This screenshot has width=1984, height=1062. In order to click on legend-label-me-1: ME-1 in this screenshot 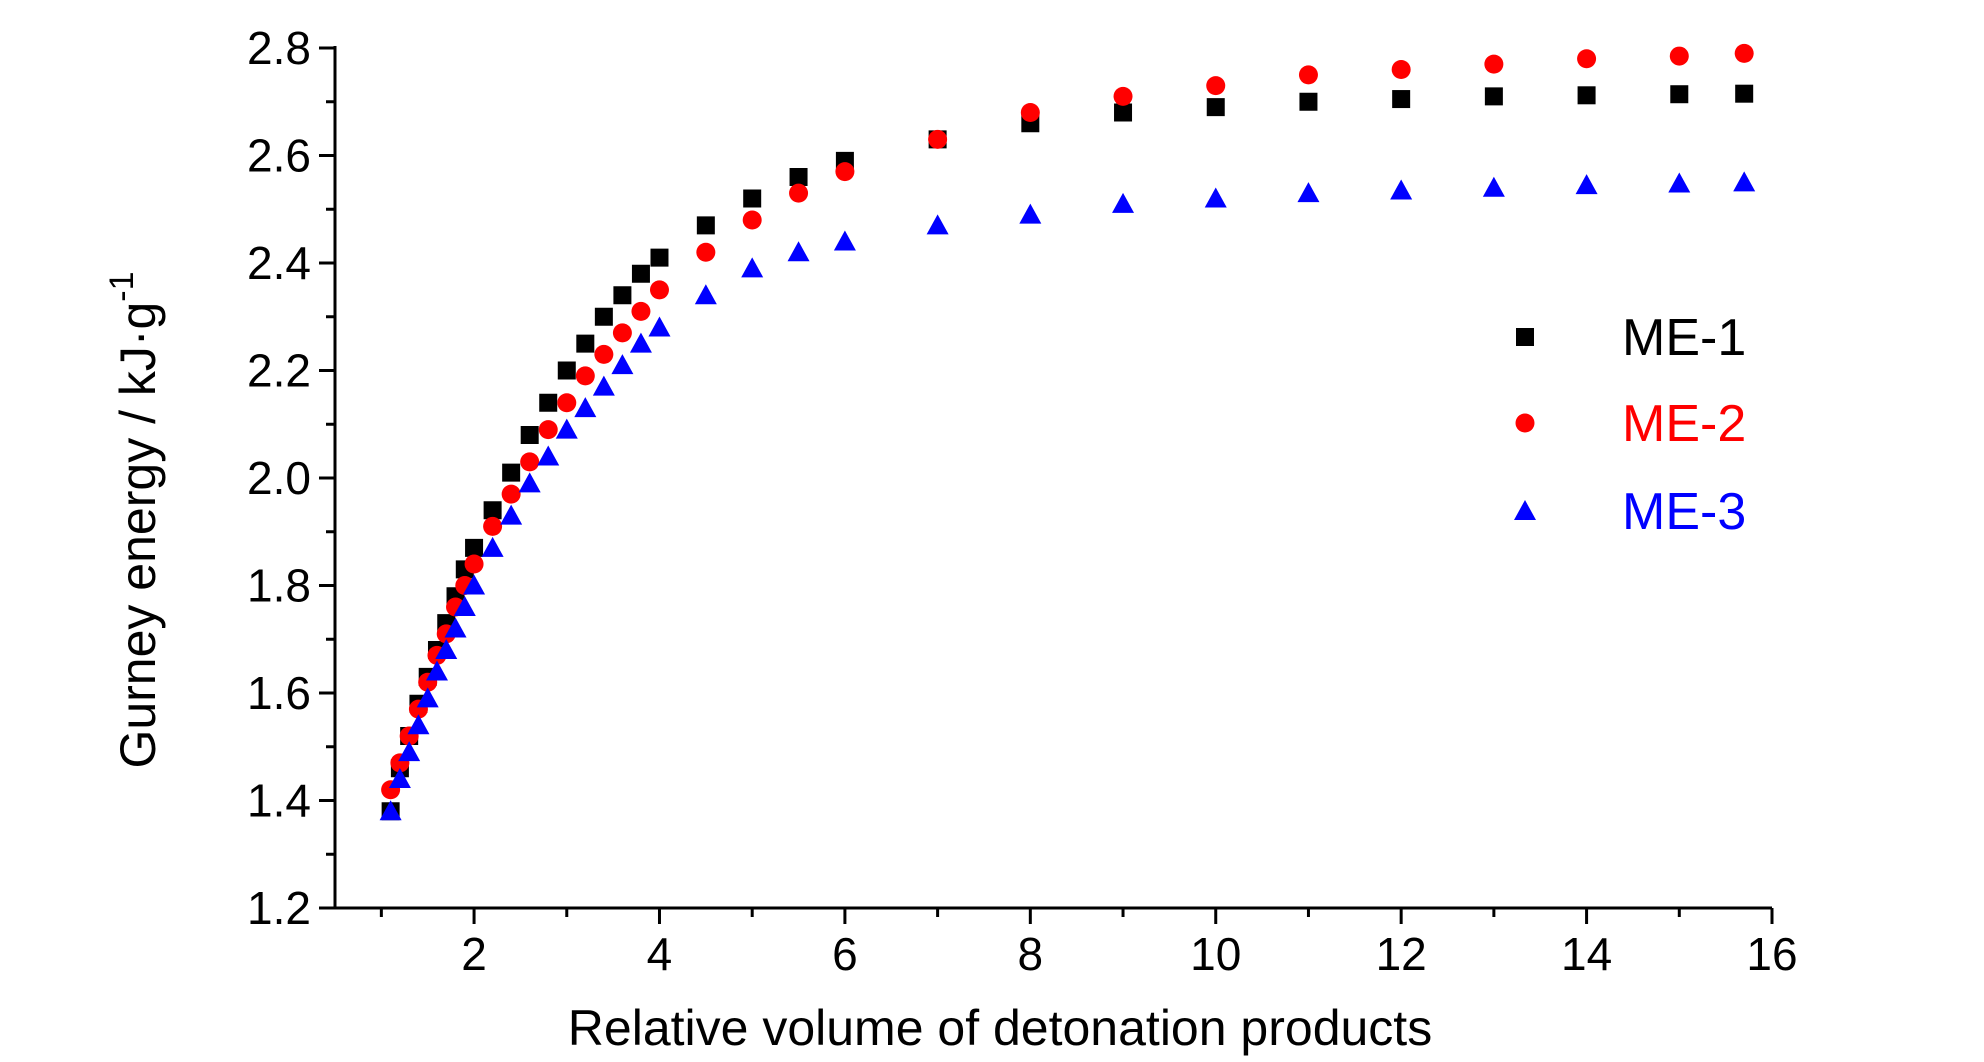, I will do `click(1684, 338)`.